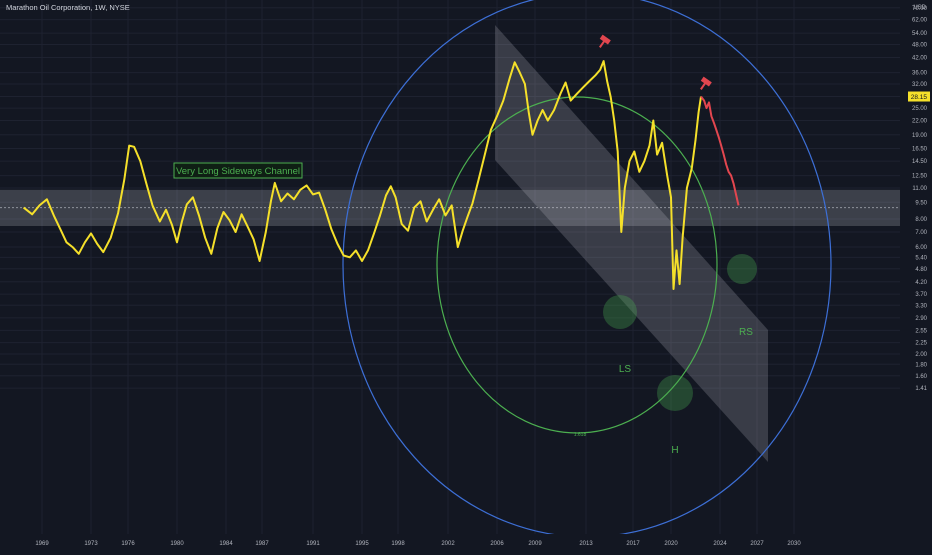 The image size is (932, 555). Describe the element at coordinates (671, 544) in the screenshot. I see `x-tick-label: 2020` at that location.